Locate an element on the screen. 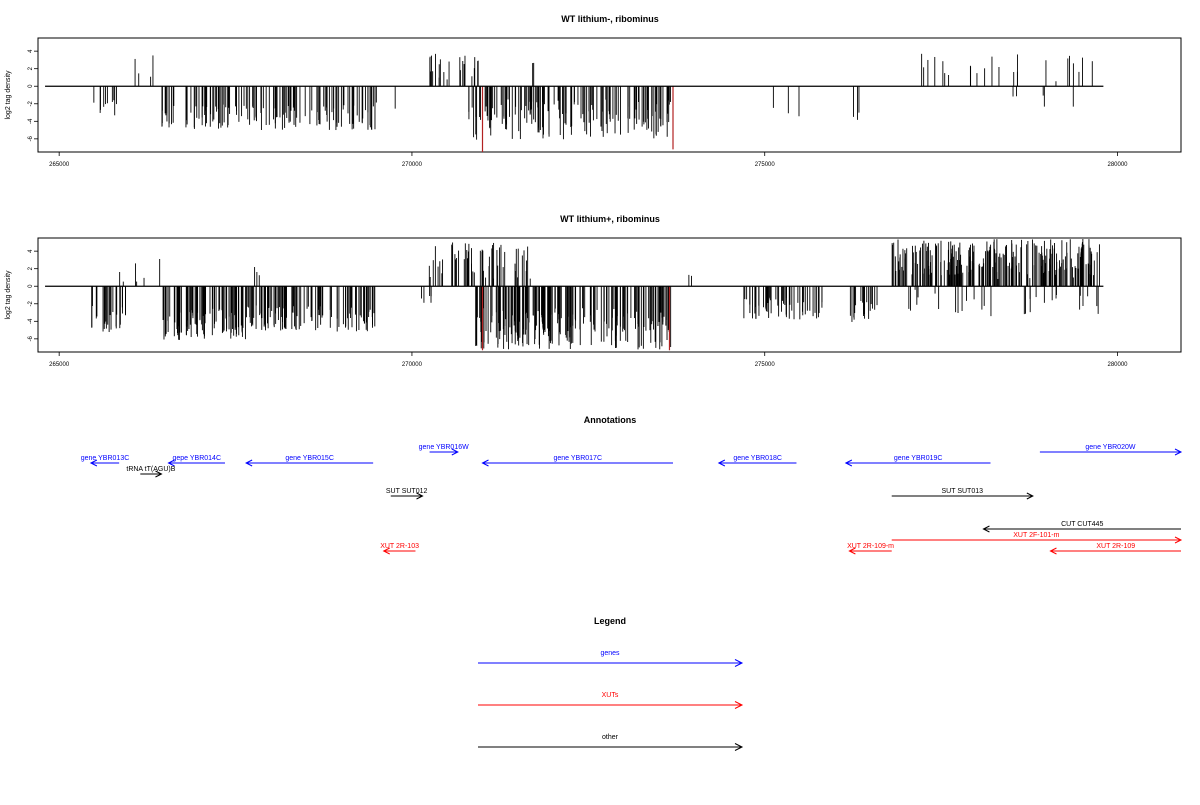  legend-label: other is located at coordinates (610, 737).